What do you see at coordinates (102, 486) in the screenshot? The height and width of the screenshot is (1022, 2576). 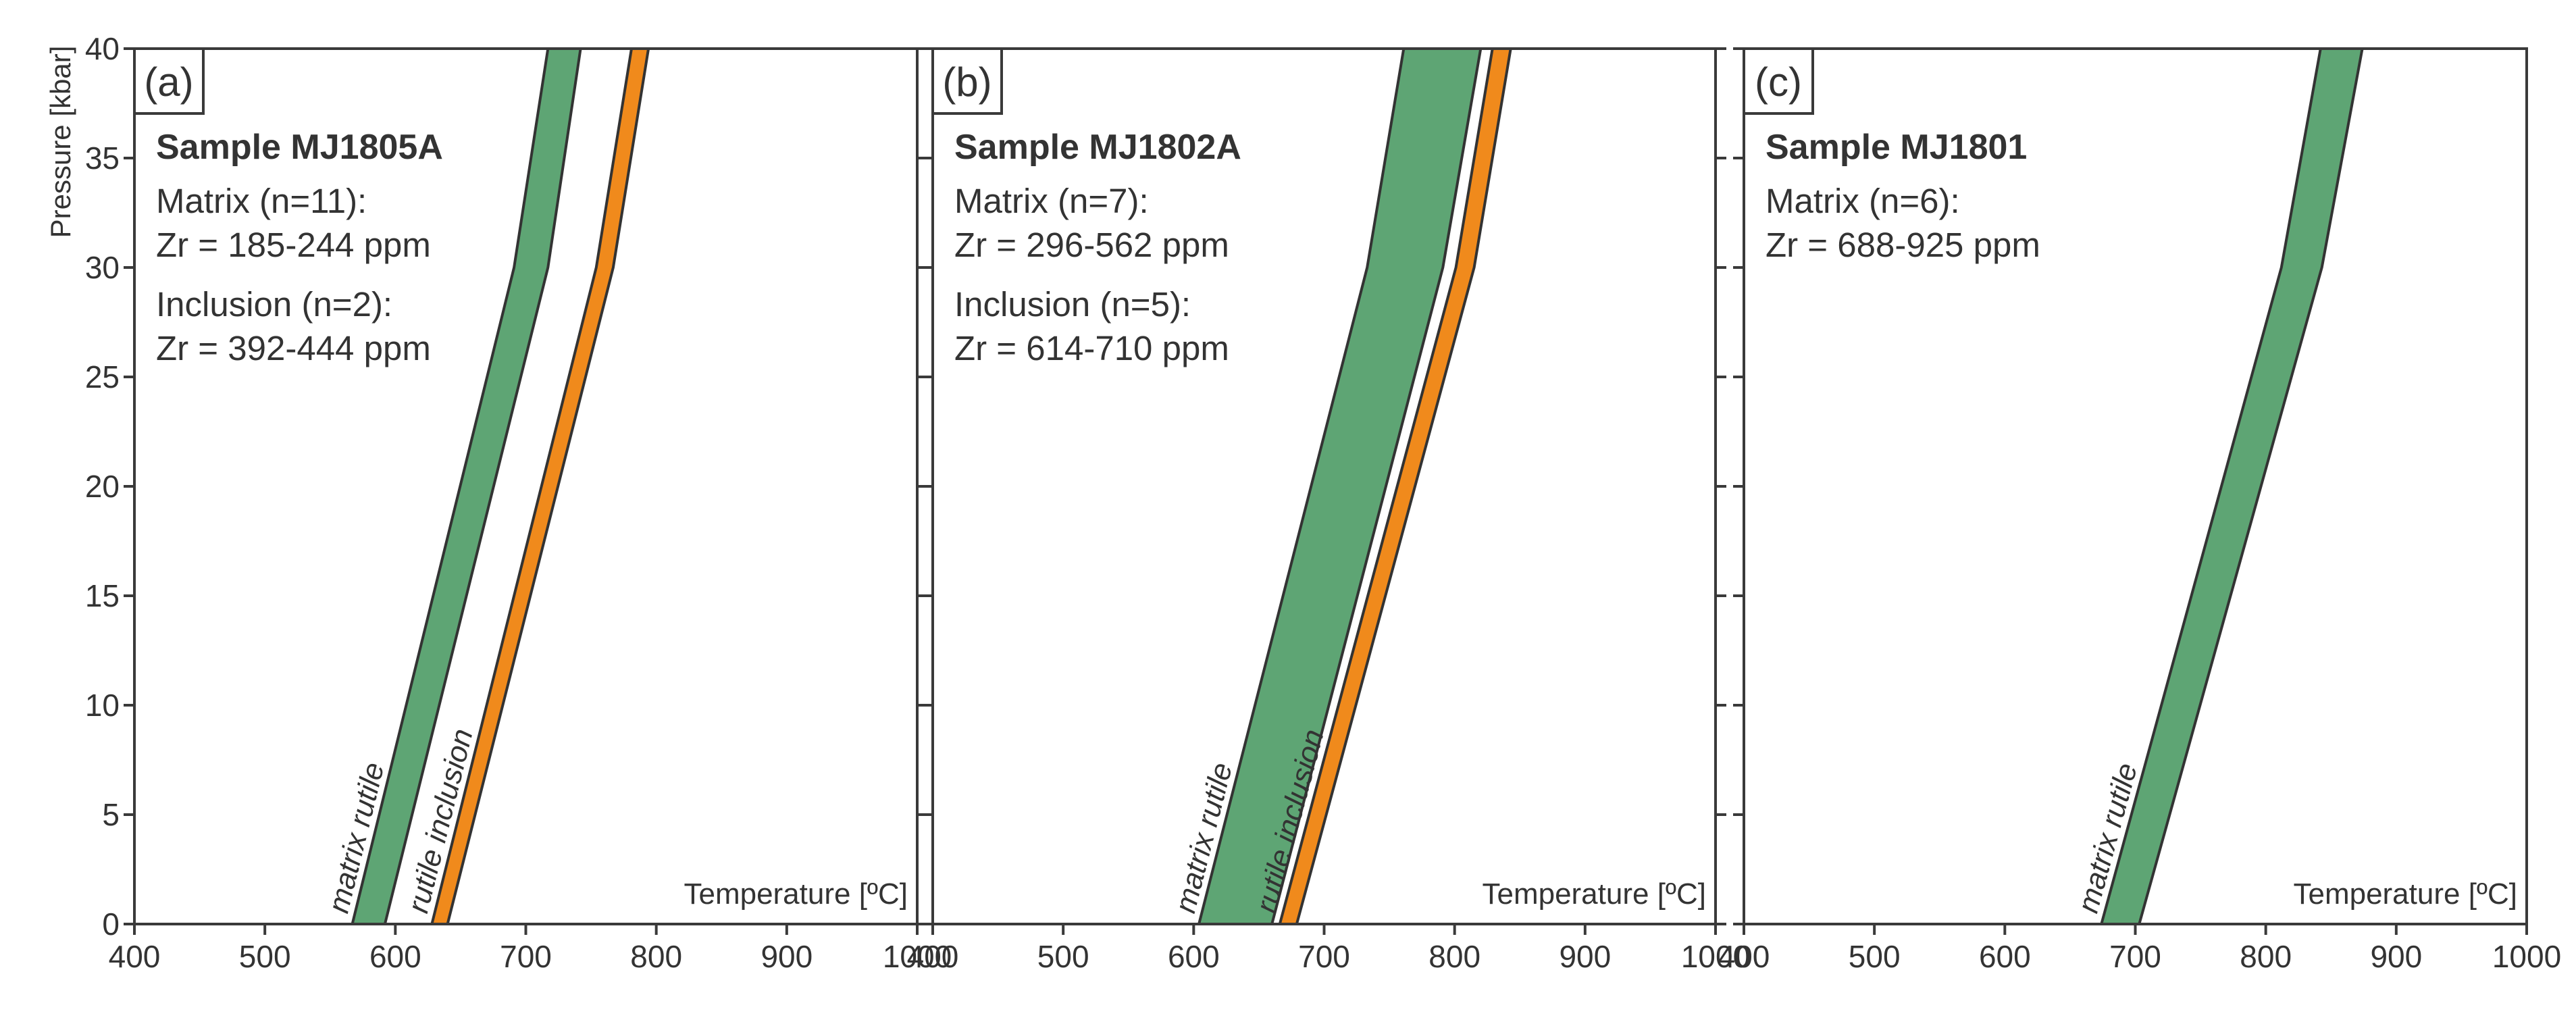 I see `y-tick-label: 20` at bounding box center [102, 486].